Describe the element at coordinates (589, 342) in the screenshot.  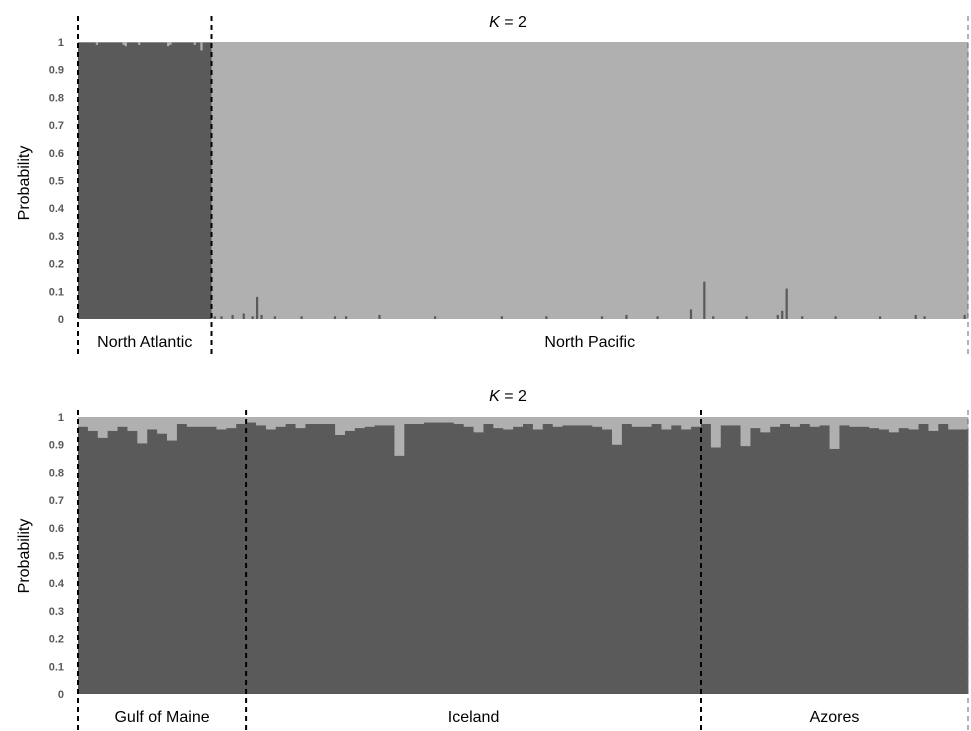
I see `group-label: North Pacific` at that location.